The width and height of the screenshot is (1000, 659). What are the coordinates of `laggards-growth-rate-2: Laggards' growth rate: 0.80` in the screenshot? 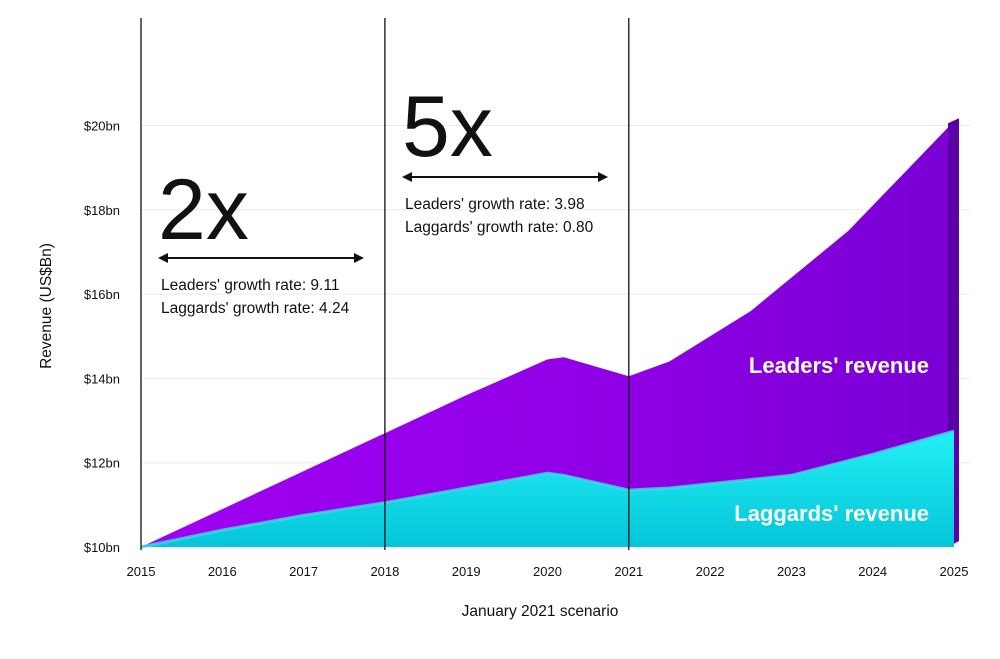 It's located at (499, 227).